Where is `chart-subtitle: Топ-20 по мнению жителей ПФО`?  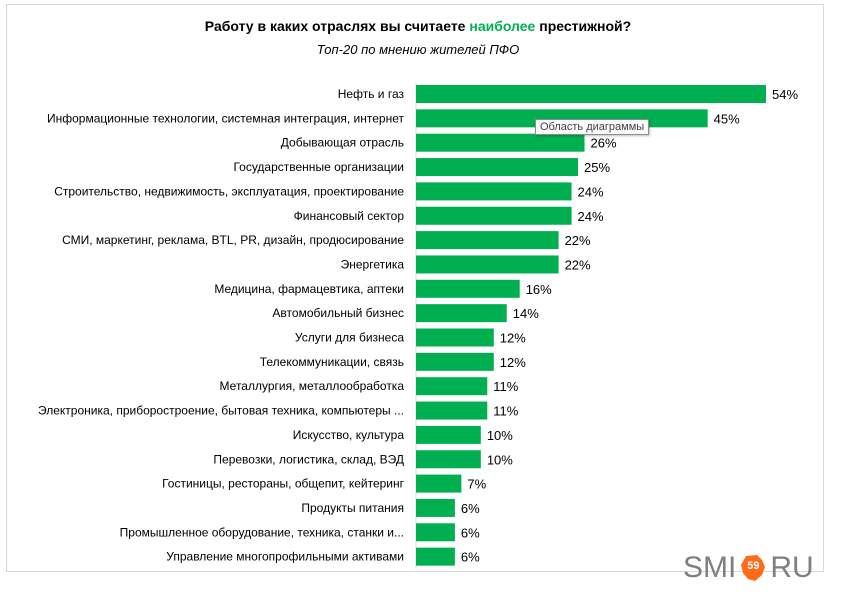 chart-subtitle: Топ-20 по мнению жителей ПФО is located at coordinates (418, 49).